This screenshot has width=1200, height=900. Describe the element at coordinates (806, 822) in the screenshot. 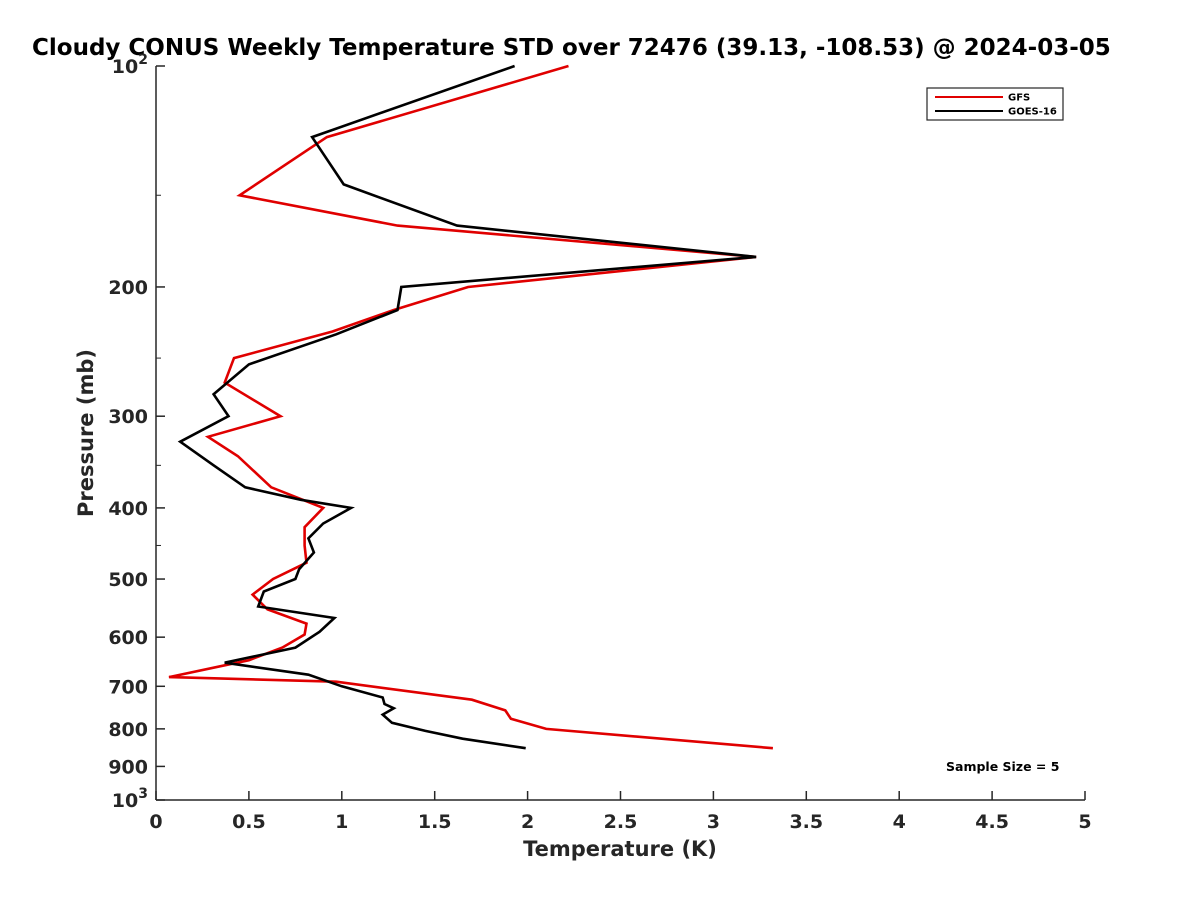

I see `x-tick-label: 3.5` at that location.